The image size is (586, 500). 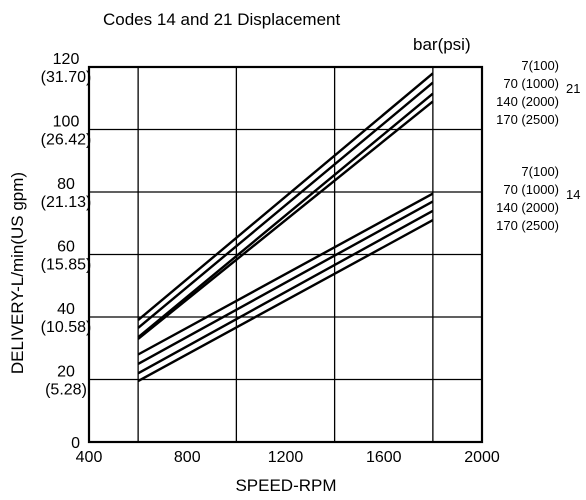 What do you see at coordinates (66, 390) in the screenshot?
I see `y-tick-sublabel: (5.28)` at bounding box center [66, 390].